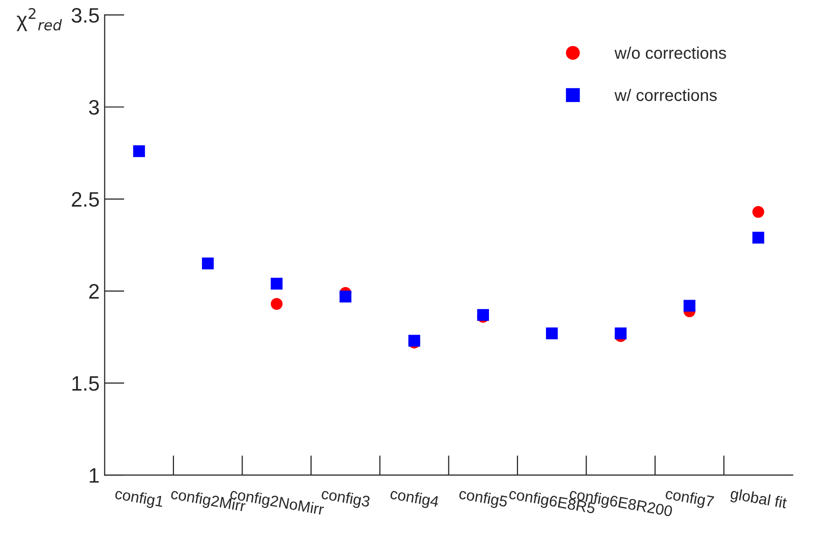 The height and width of the screenshot is (535, 824). What do you see at coordinates (85, 383) in the screenshot?
I see `y-tick-label: 1.5` at bounding box center [85, 383].